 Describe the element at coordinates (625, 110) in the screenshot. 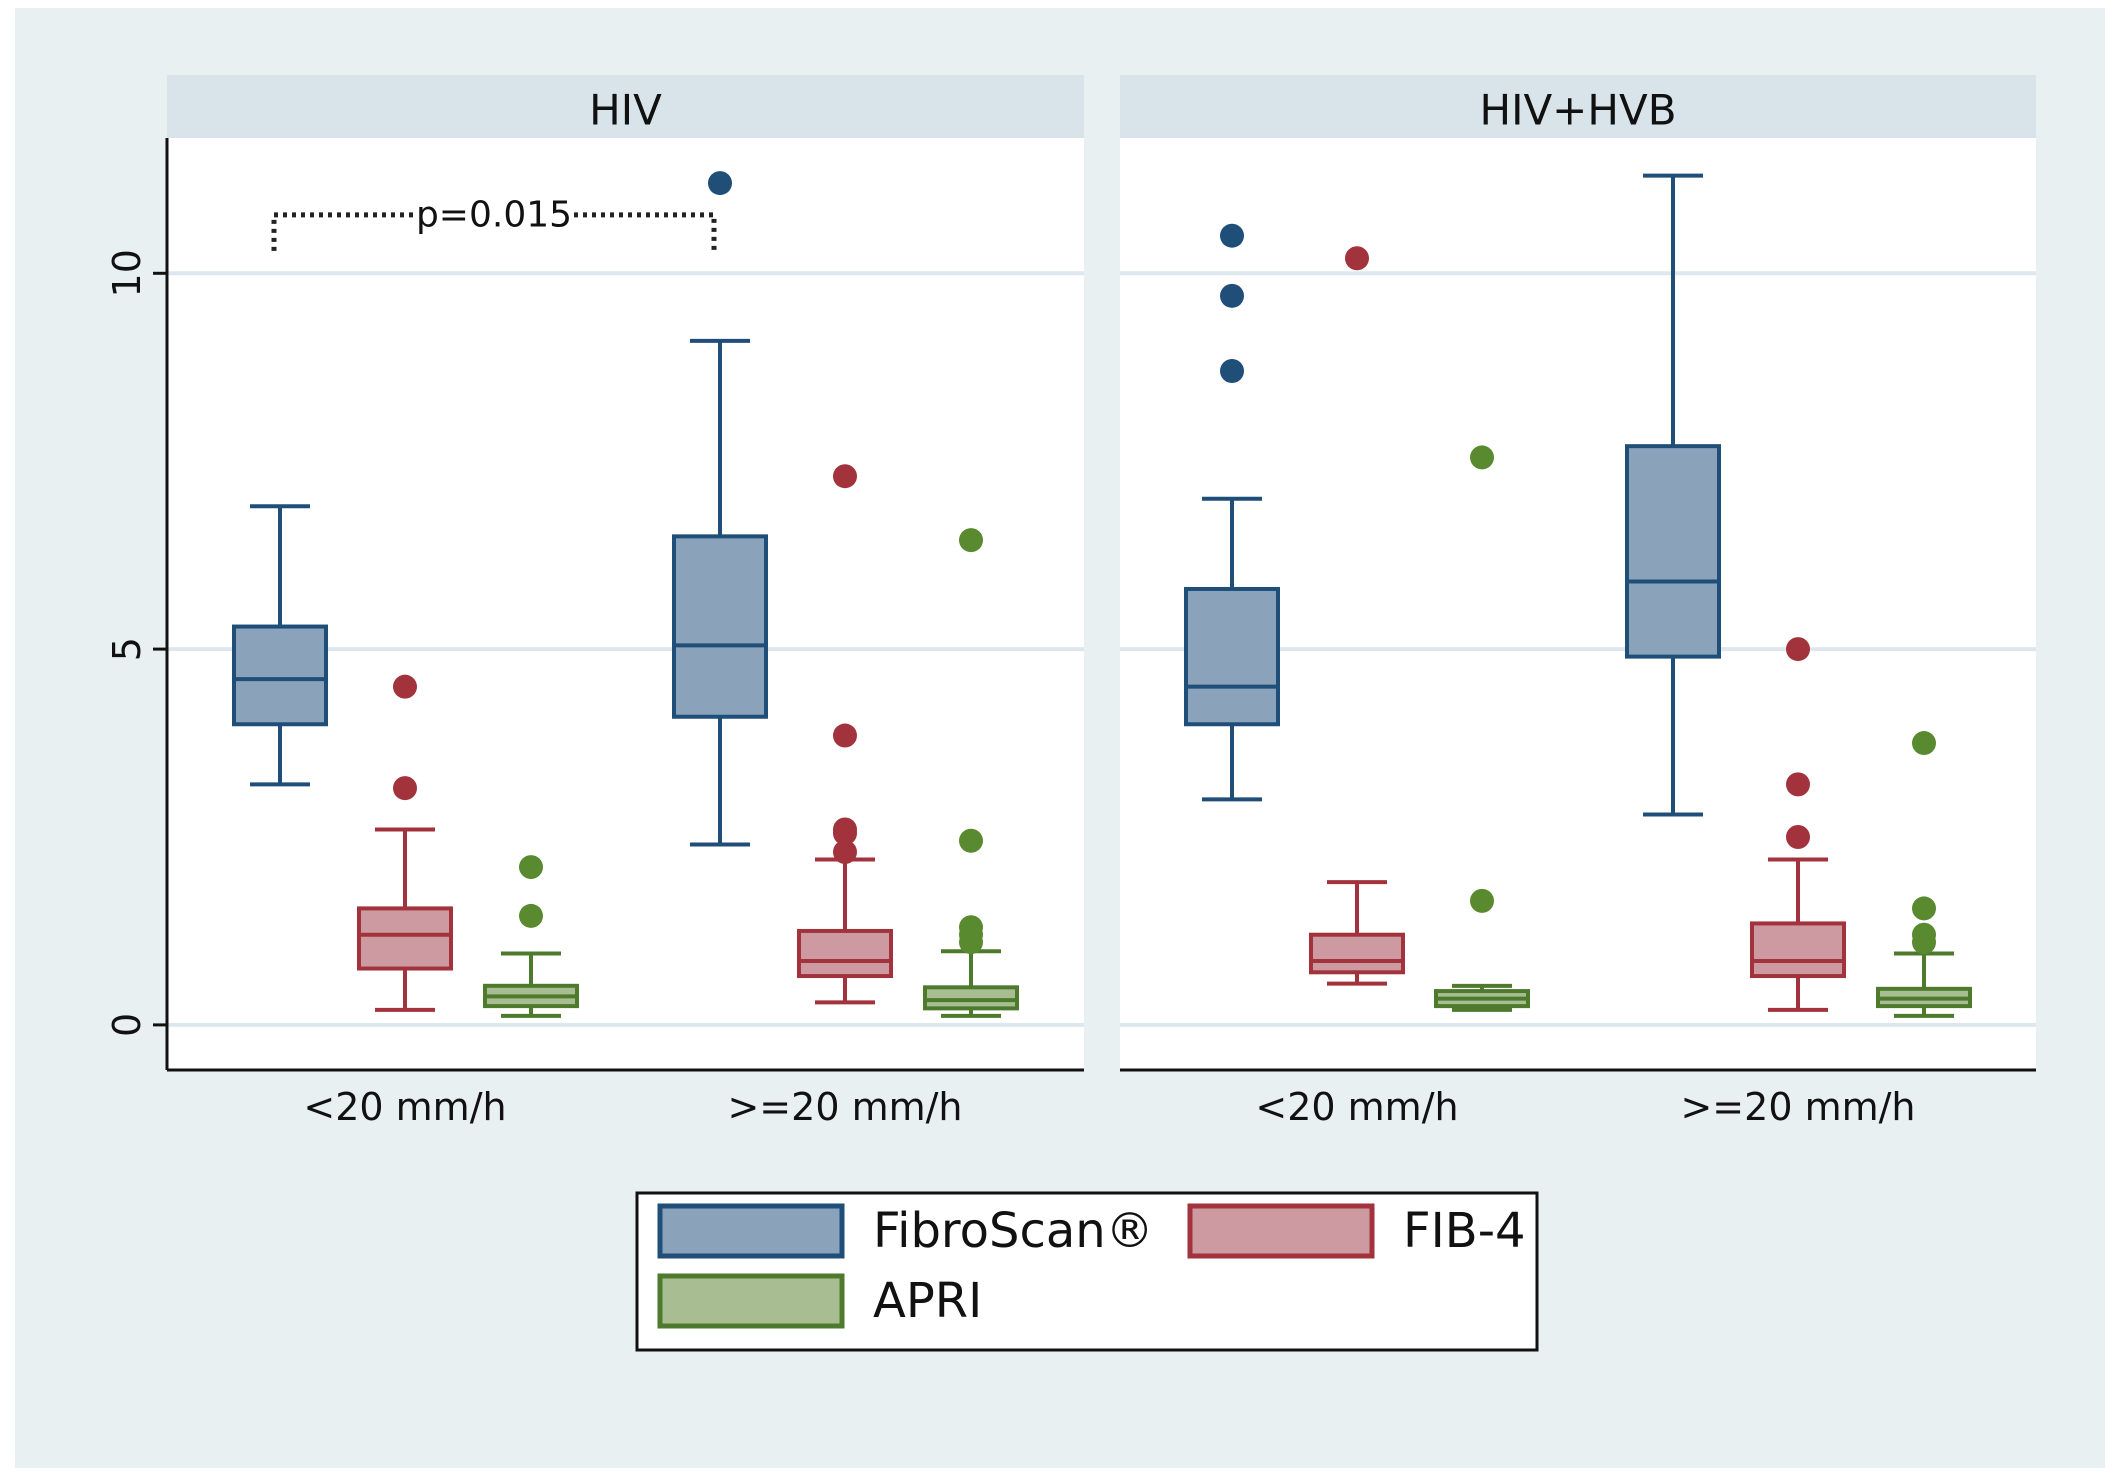

I see `panel-title: HIV` at that location.